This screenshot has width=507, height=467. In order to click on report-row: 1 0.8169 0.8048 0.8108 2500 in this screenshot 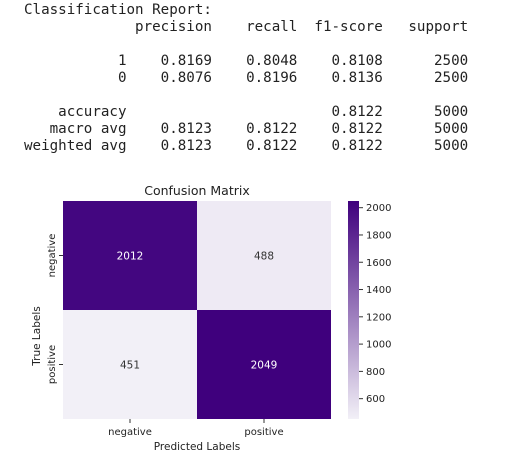, I will do `click(293, 61)`.